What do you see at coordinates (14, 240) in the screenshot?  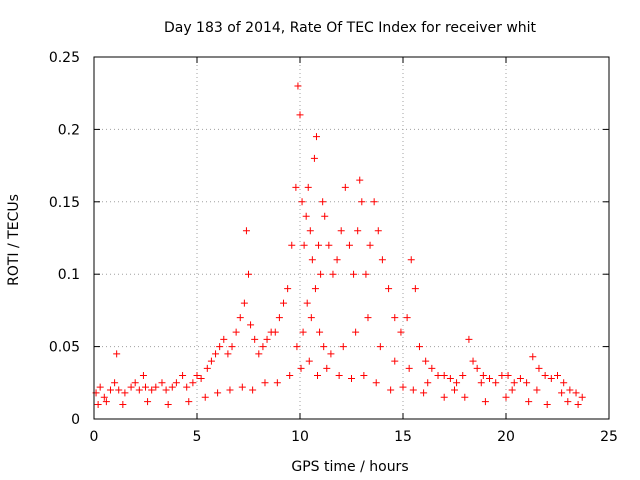 I see `y-axis-label: ROTI / TECUs` at bounding box center [14, 240].